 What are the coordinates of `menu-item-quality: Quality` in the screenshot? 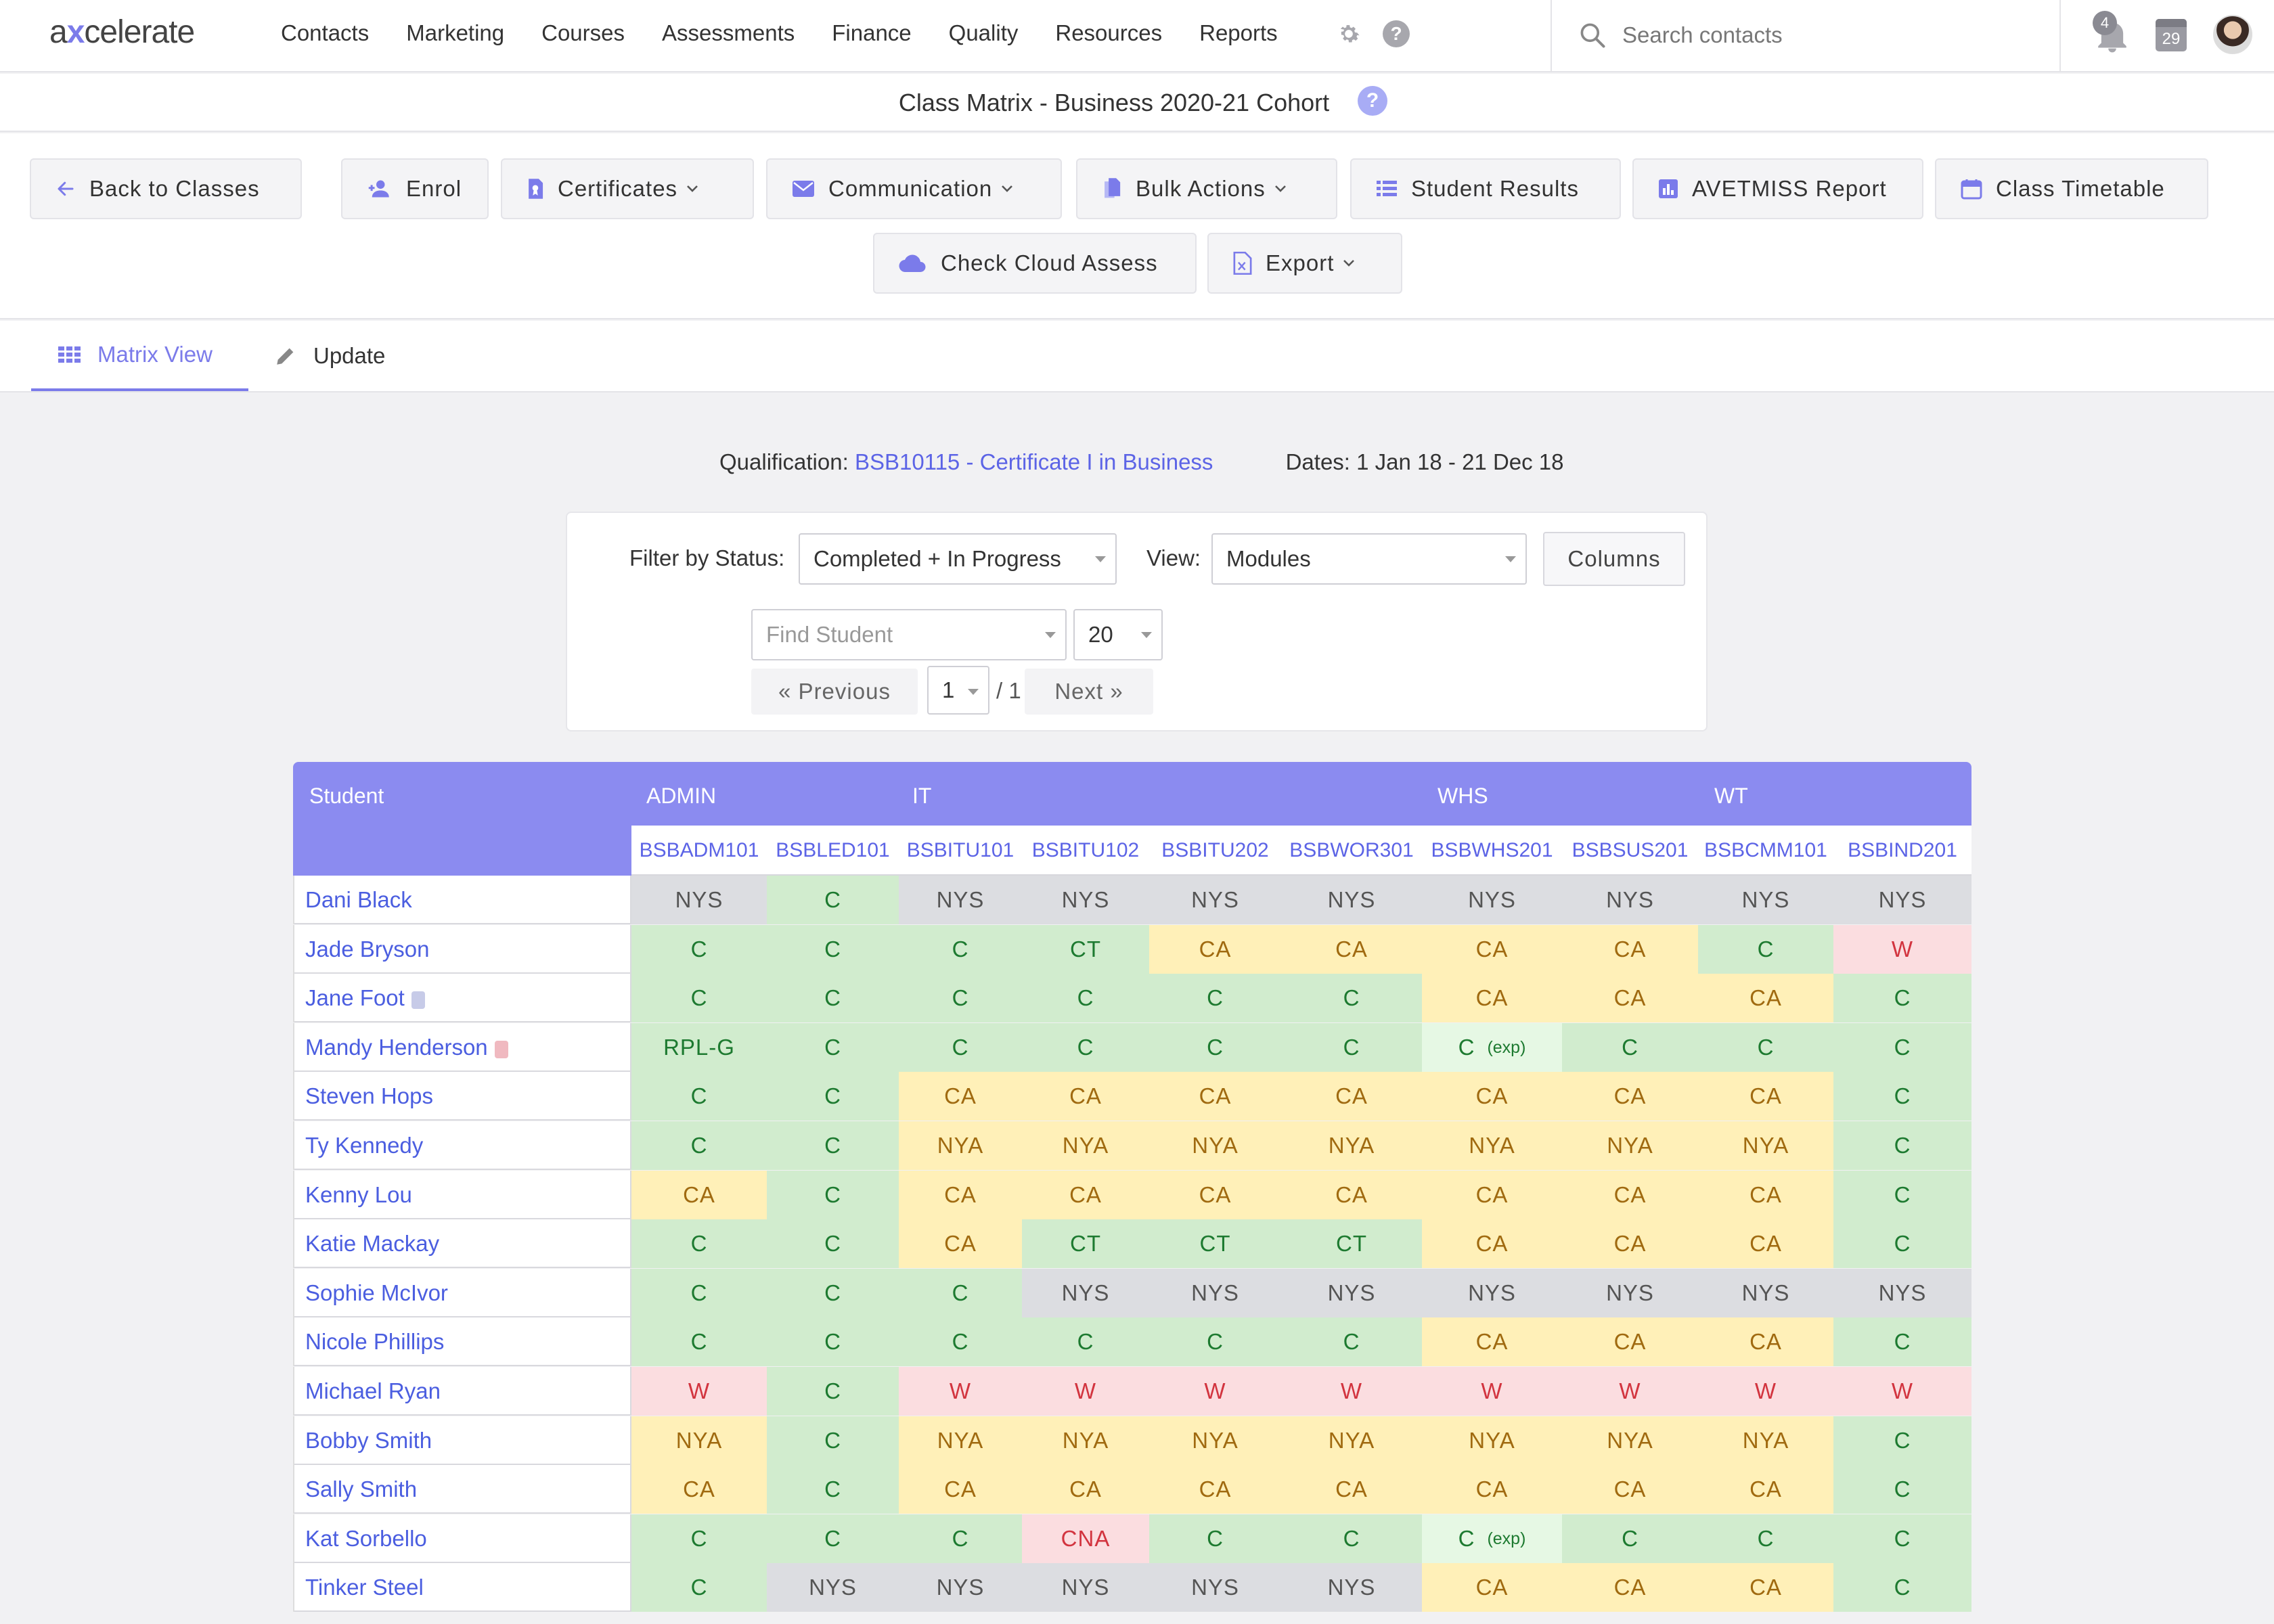 It's located at (984, 32).